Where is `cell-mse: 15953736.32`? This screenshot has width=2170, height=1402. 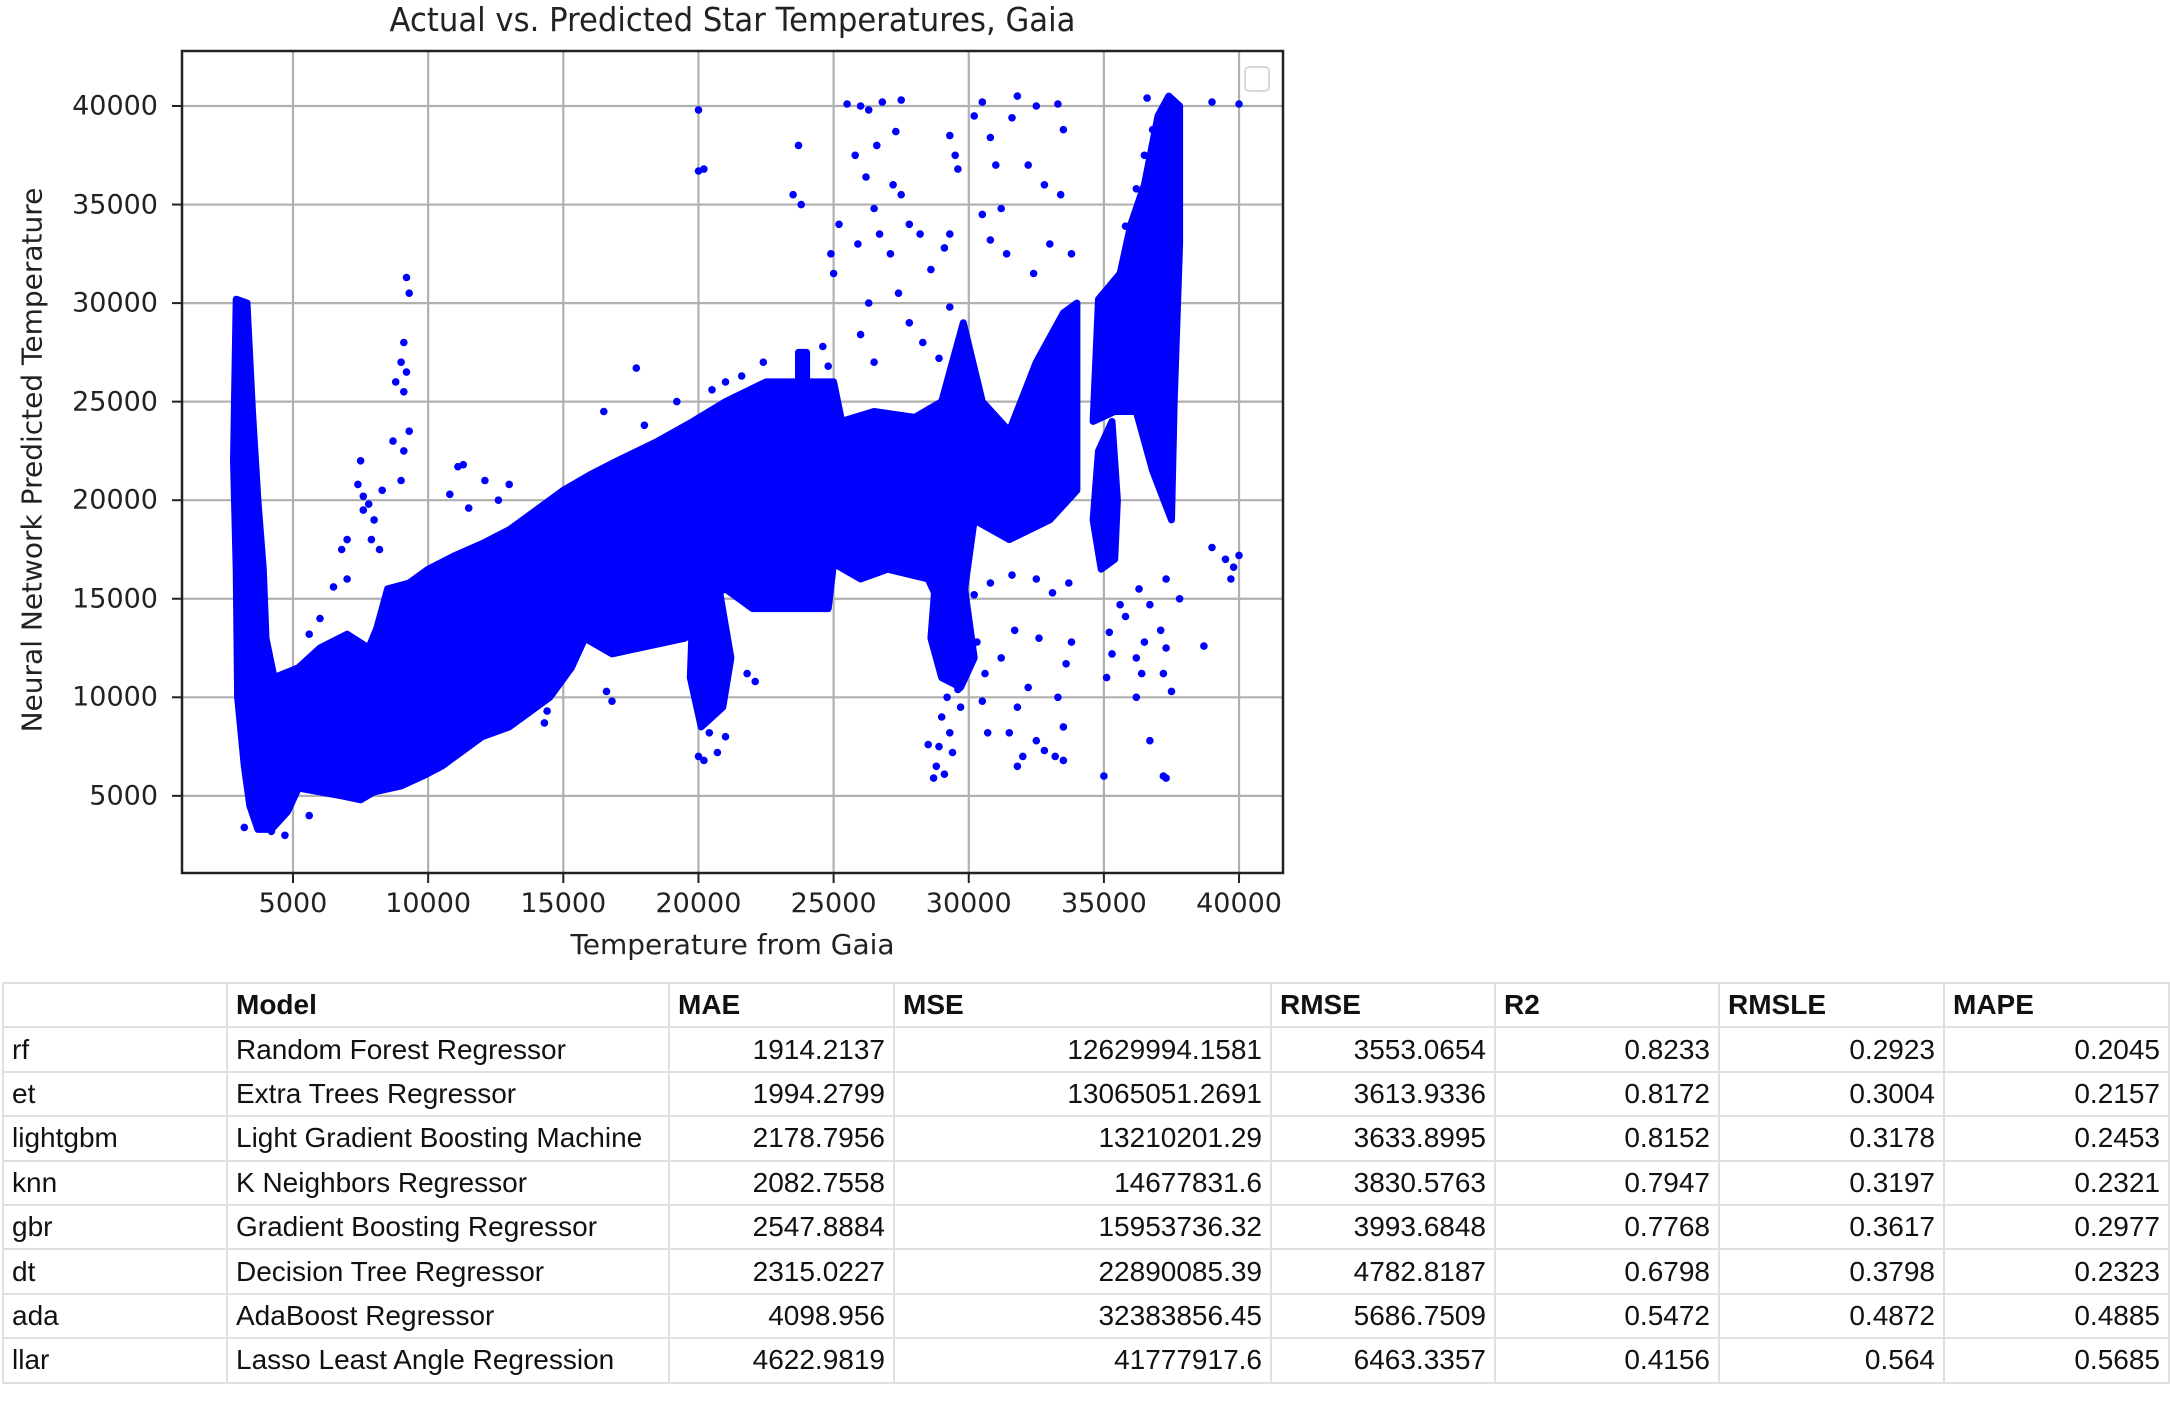
cell-mse: 15953736.32 is located at coordinates (1082, 1227).